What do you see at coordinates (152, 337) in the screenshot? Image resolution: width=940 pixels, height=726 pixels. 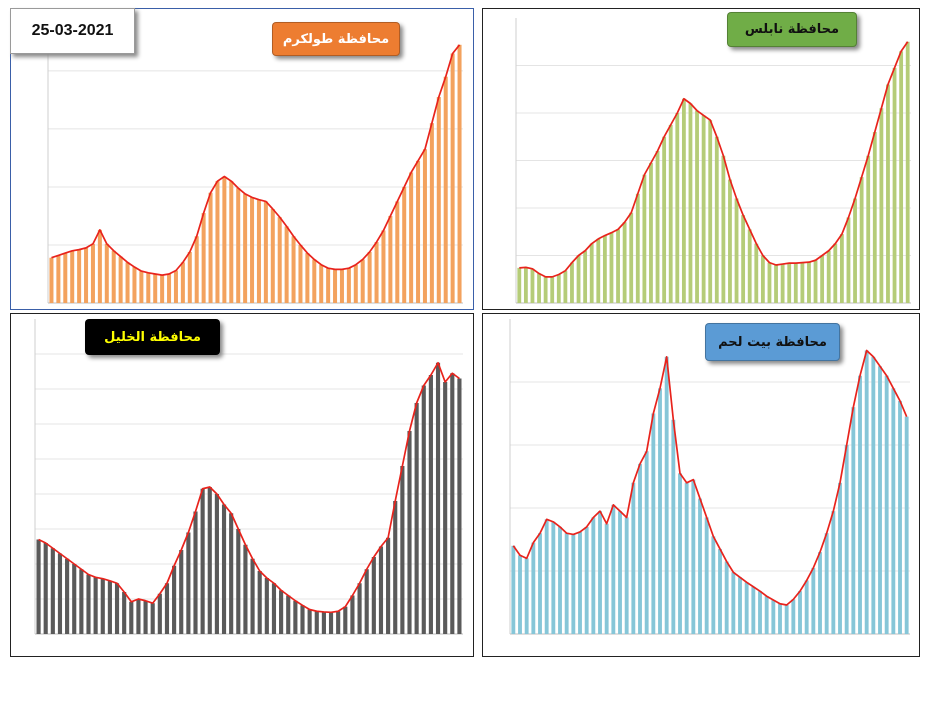 I see `chart-title-hebron: محافظة الخليل` at bounding box center [152, 337].